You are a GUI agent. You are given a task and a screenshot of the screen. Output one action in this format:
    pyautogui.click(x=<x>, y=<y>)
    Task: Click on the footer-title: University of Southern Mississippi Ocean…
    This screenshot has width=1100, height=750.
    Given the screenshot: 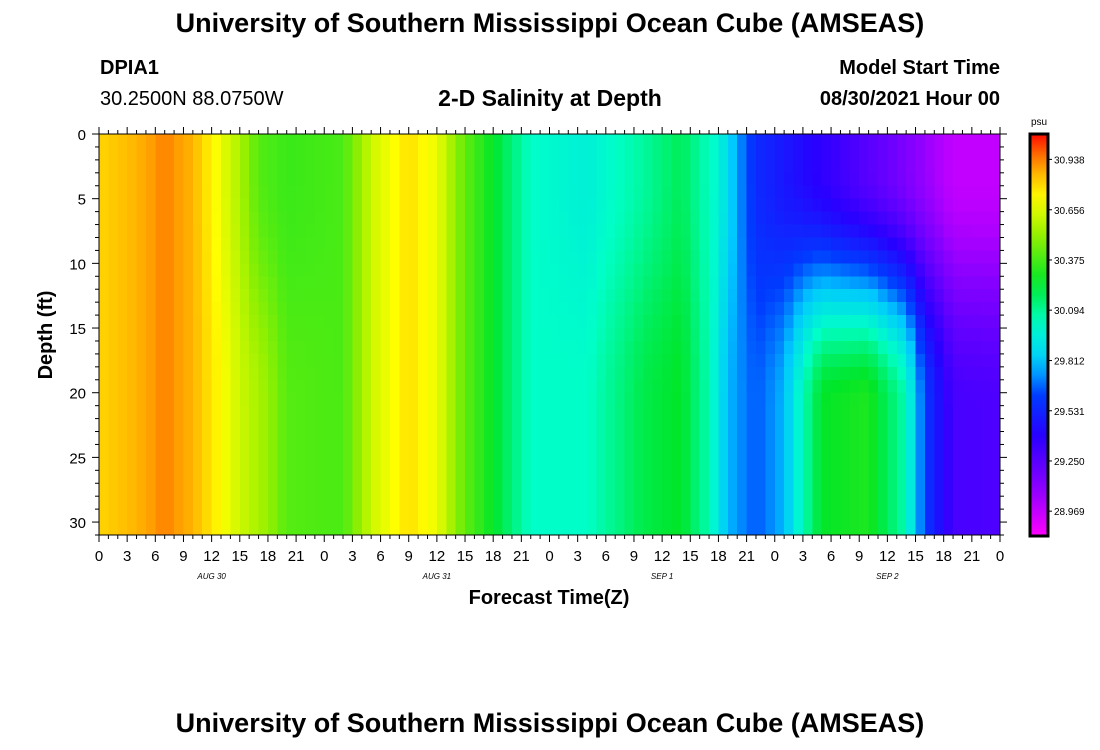 What is the action you would take?
    pyautogui.click(x=550, y=723)
    